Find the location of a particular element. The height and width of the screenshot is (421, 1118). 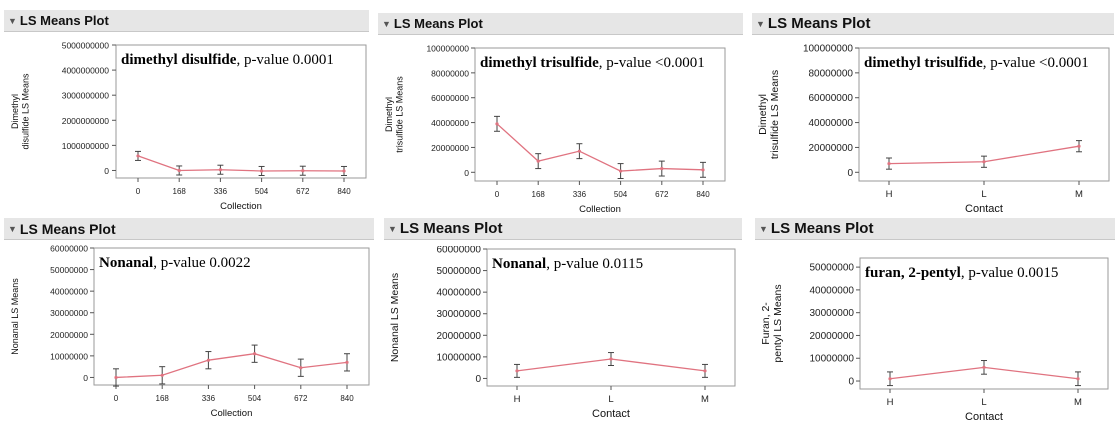

annotation-compound: dimethyl disulfide is located at coordinates (179, 60).